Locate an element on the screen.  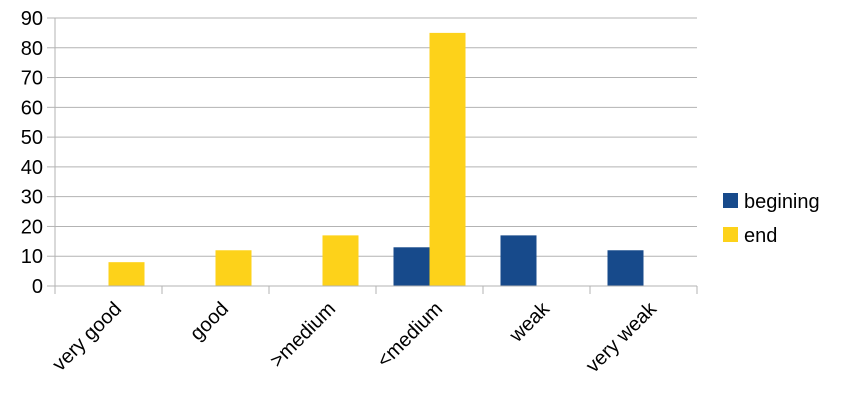
x-tick-label: very weak is located at coordinates (622, 337).